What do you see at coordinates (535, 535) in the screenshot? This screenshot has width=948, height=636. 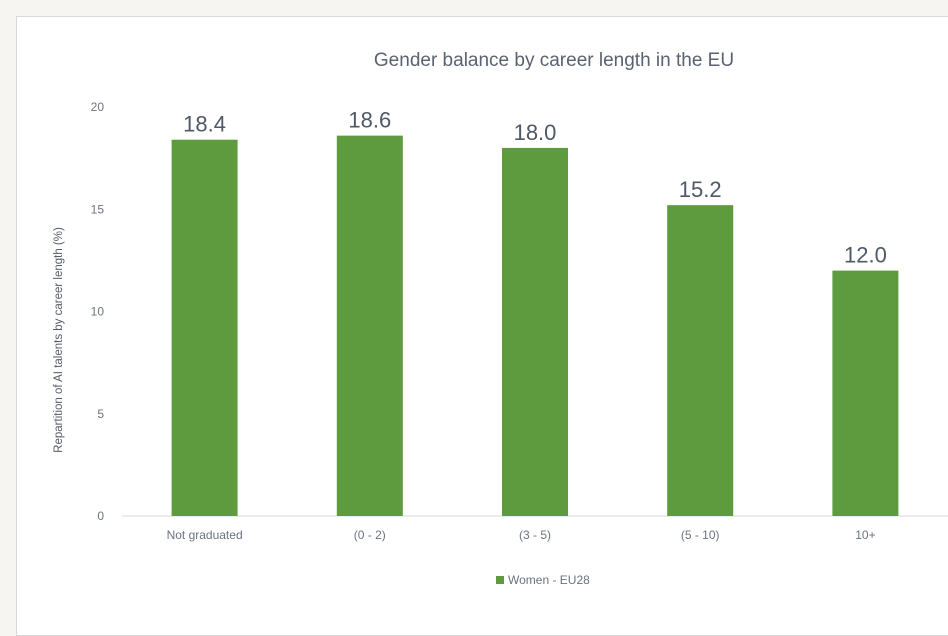 I see `x-tick-label: (3 - 5)` at bounding box center [535, 535].